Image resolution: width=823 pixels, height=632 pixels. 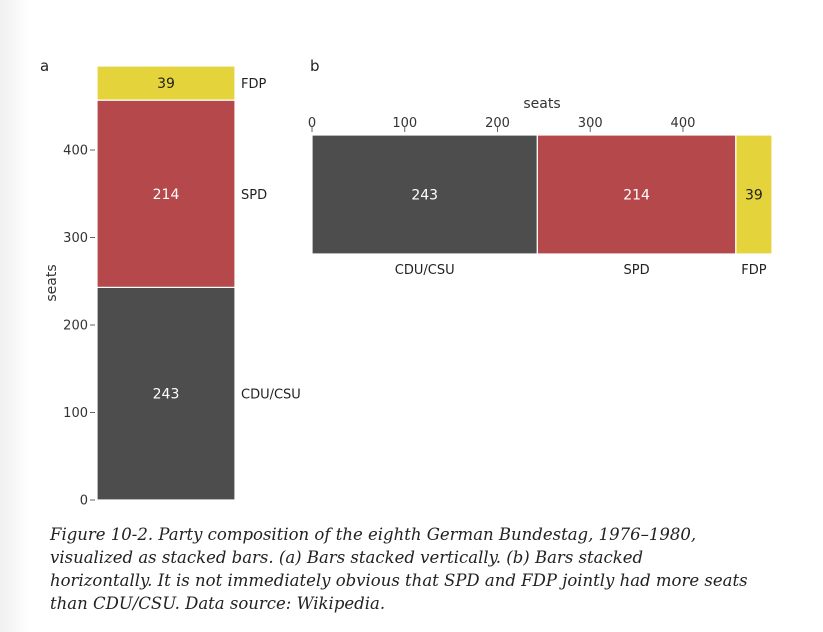 I want to click on panel-a-tick-label: 200, so click(x=75, y=326).